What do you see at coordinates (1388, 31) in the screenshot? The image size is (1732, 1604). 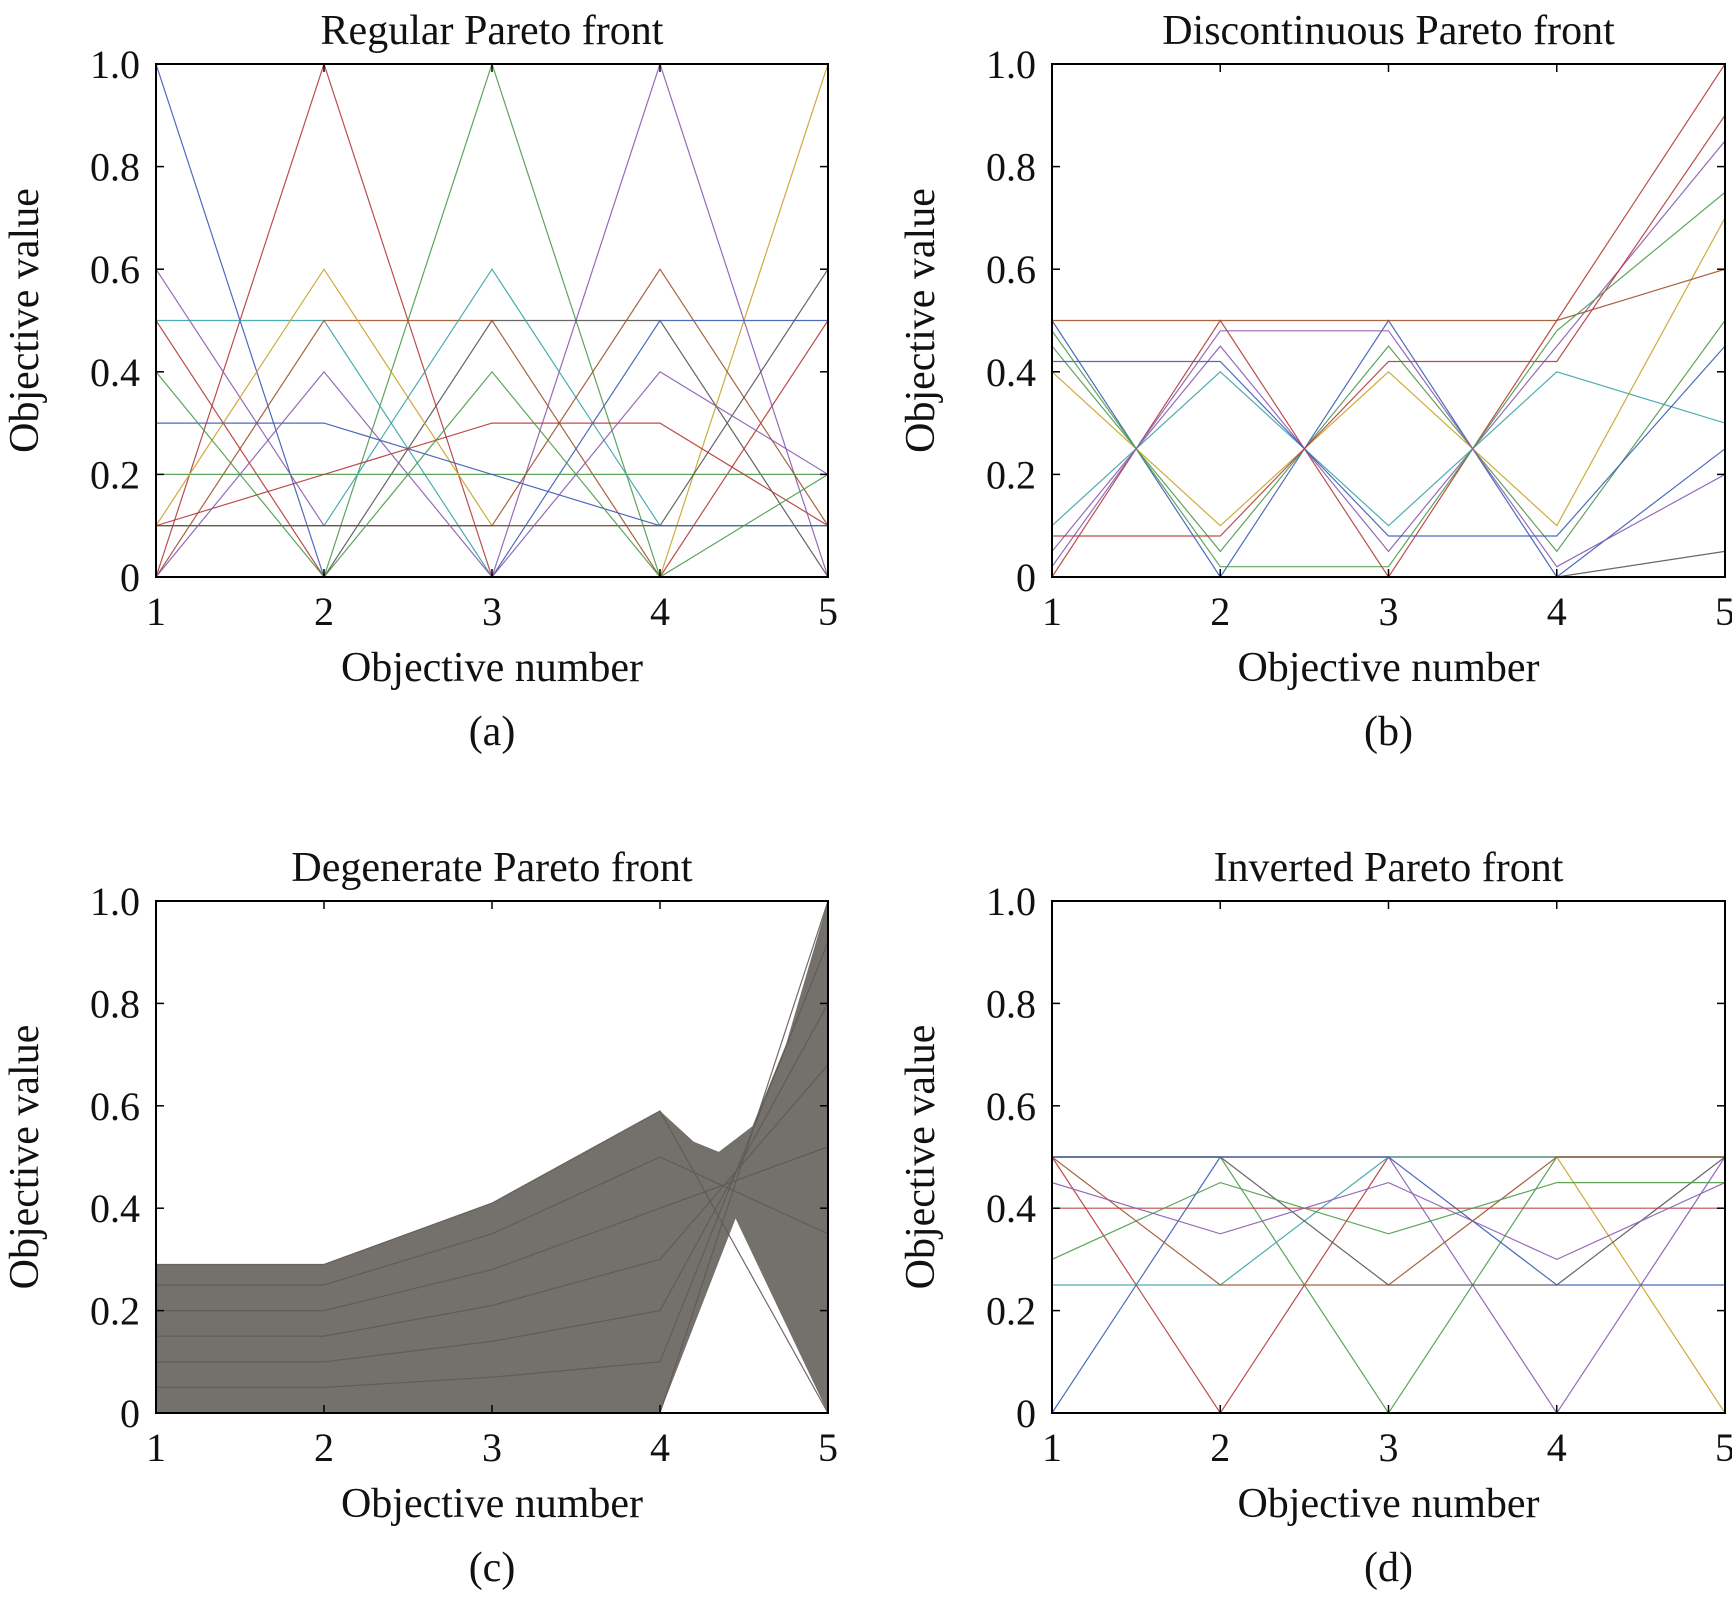 I see `chart-title: Discontinuous Pareto front` at bounding box center [1388, 31].